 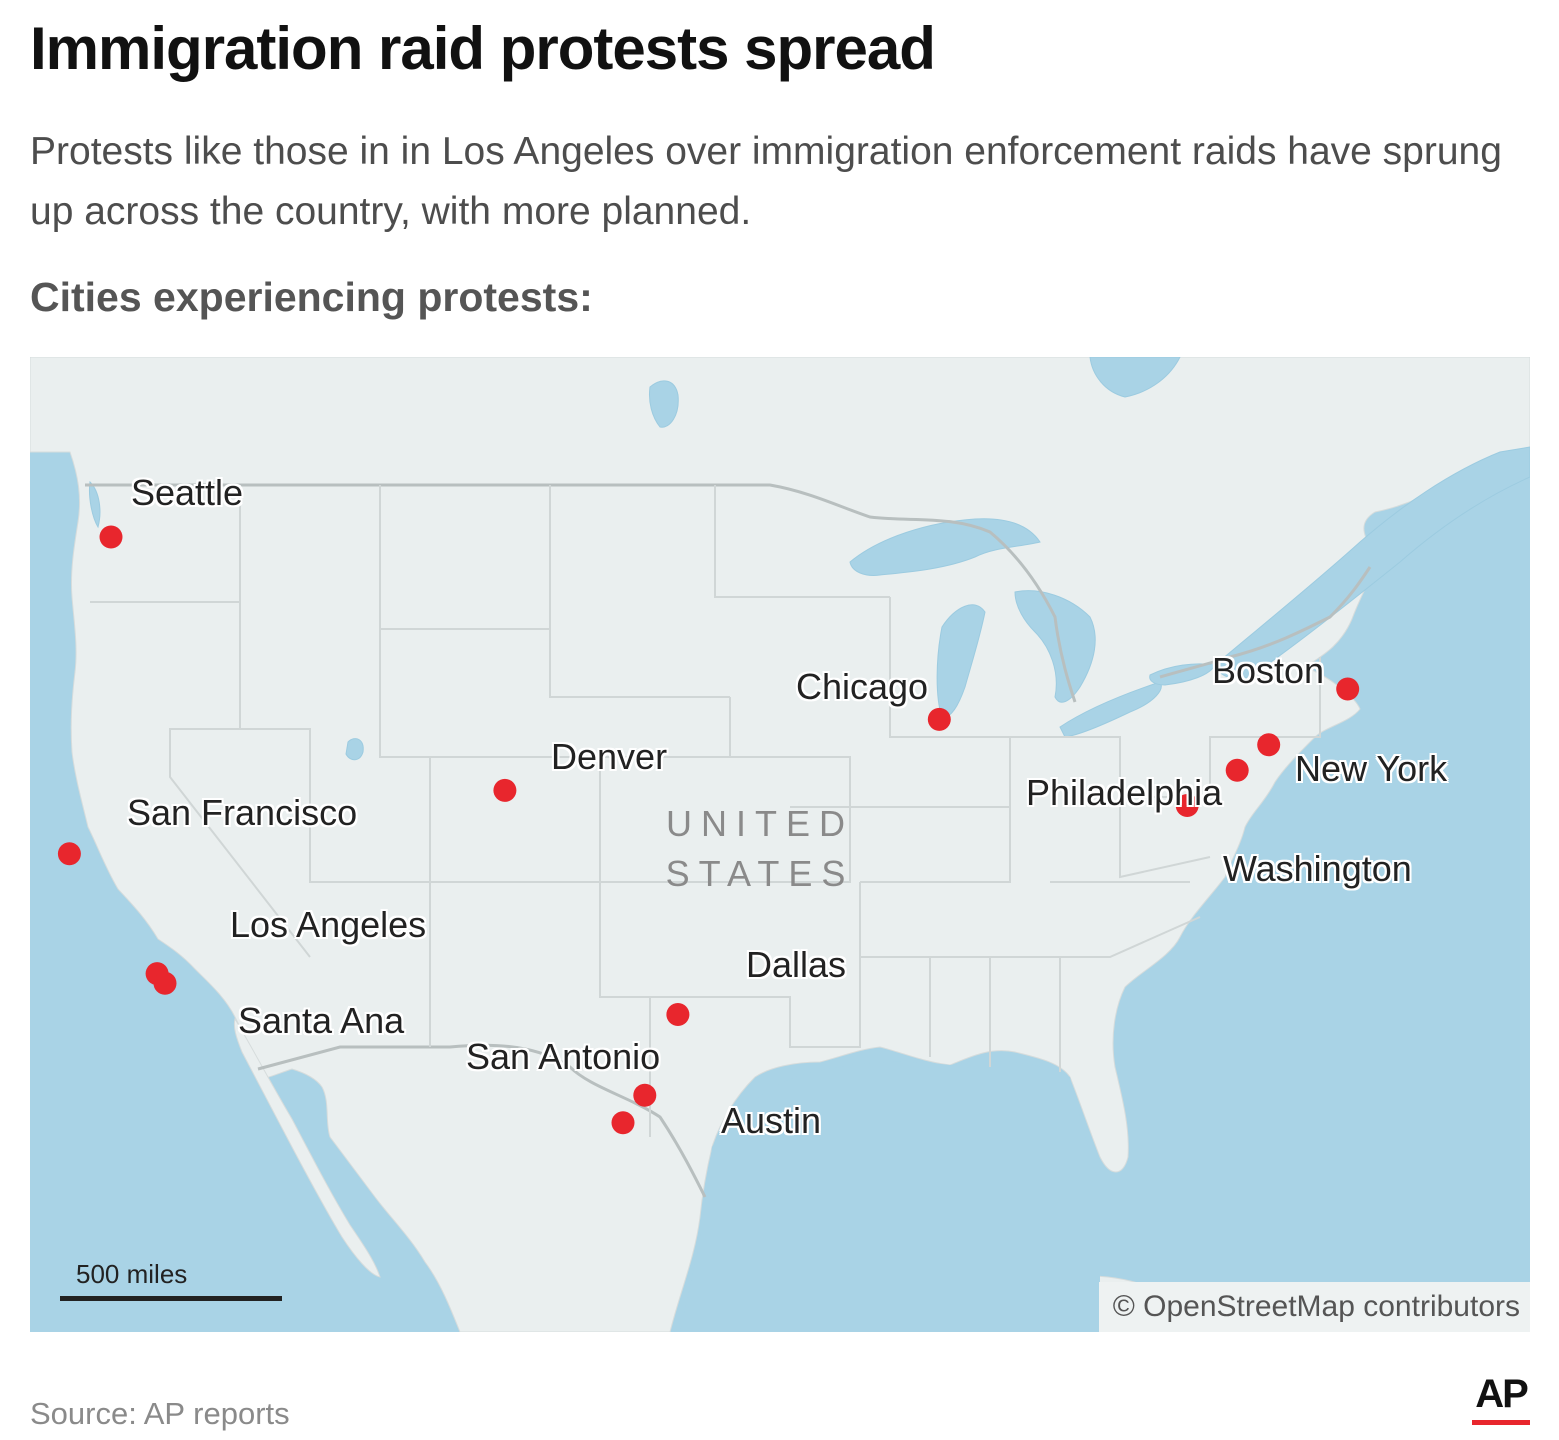 I want to click on city-label-los-angeles: Los Angeles, so click(x=328, y=924).